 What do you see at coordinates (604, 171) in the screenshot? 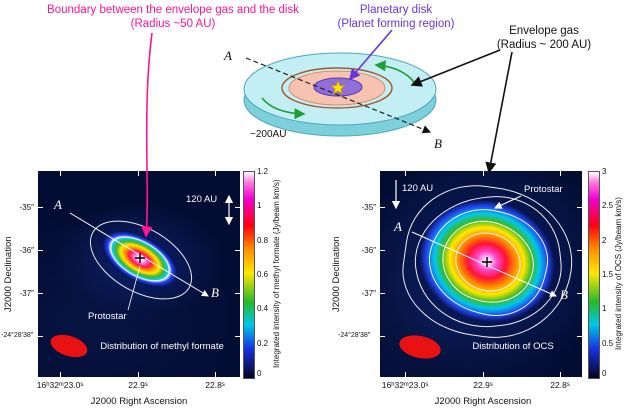
I see `colorbar-tick: 3` at bounding box center [604, 171].